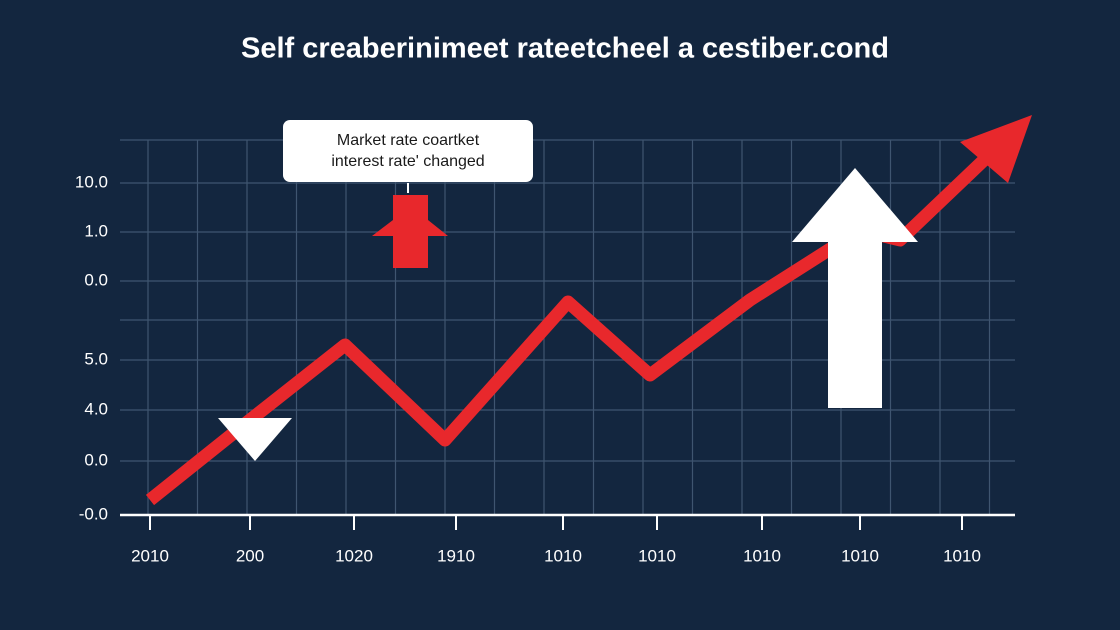 Image resolution: width=1120 pixels, height=630 pixels. What do you see at coordinates (408, 151) in the screenshot?
I see `callout-box` at bounding box center [408, 151].